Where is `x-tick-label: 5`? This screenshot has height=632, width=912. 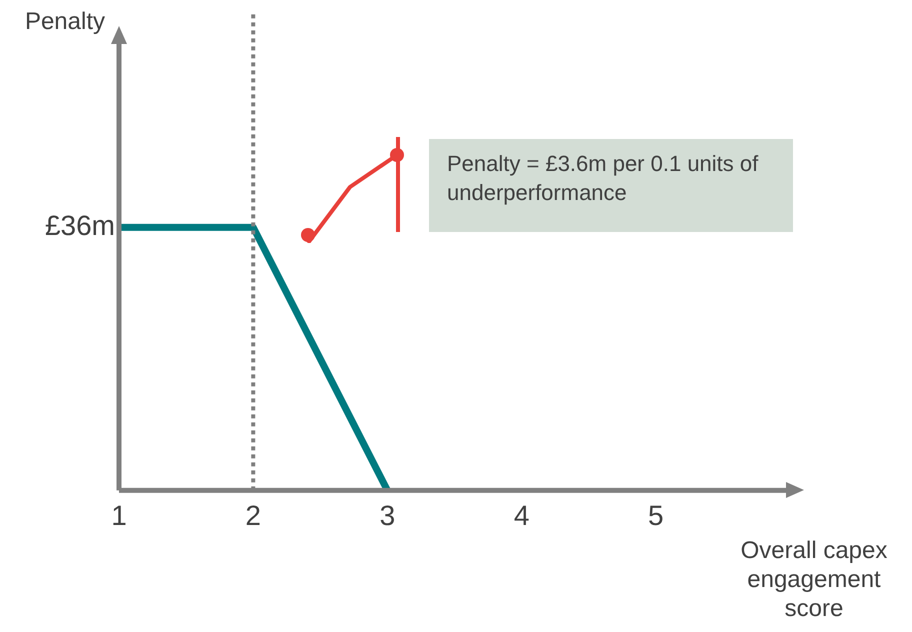
x-tick-label: 5 is located at coordinates (656, 515).